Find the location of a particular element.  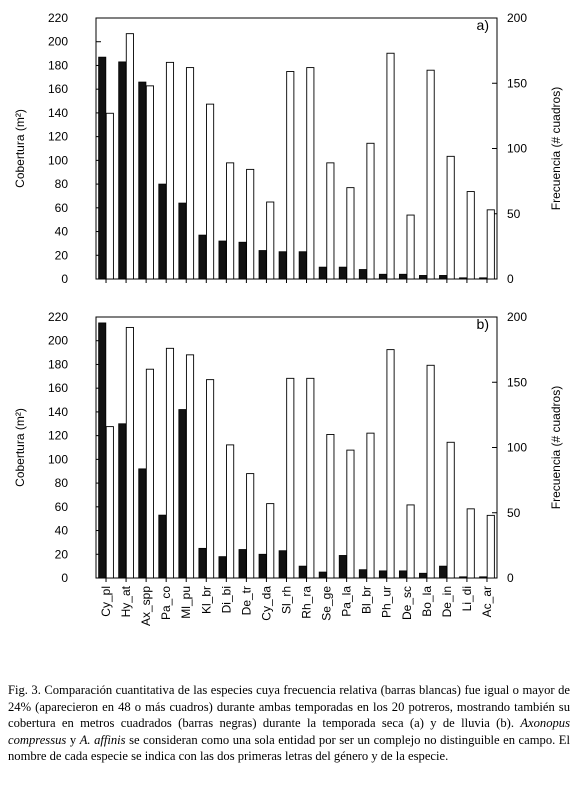

x-tick-label: Rh_ra is located at coordinates (307, 602).